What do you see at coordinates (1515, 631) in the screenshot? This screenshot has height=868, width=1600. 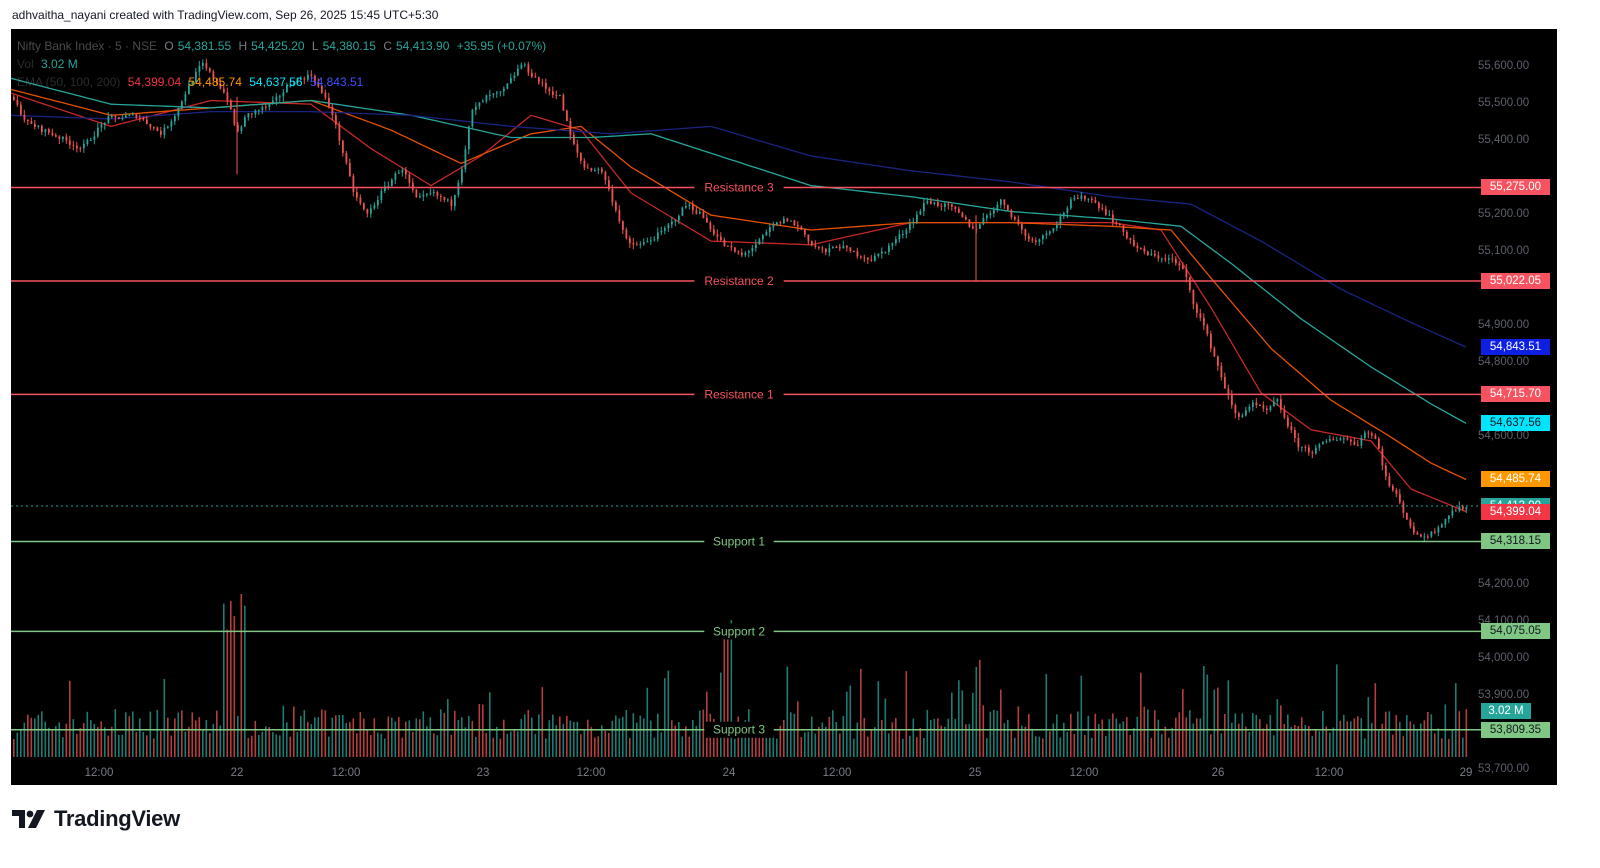 I see `price-badge: 54,075.05` at bounding box center [1515, 631].